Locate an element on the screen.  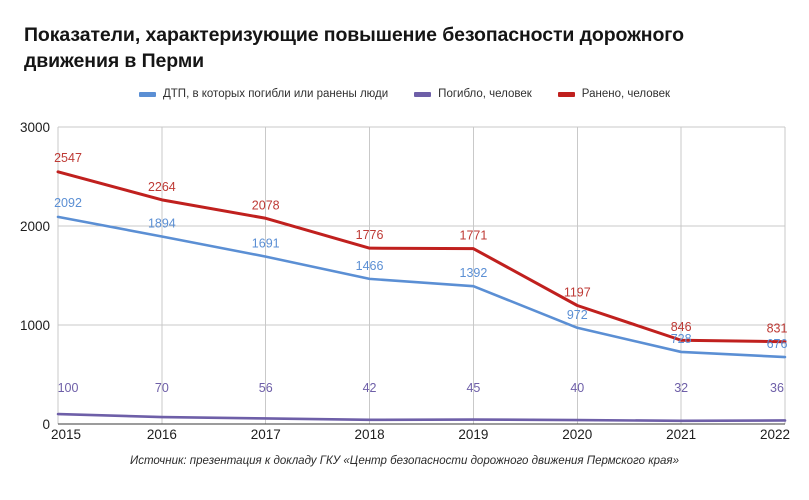
legend-swatch-injured-icon is located at coordinates (566, 94).